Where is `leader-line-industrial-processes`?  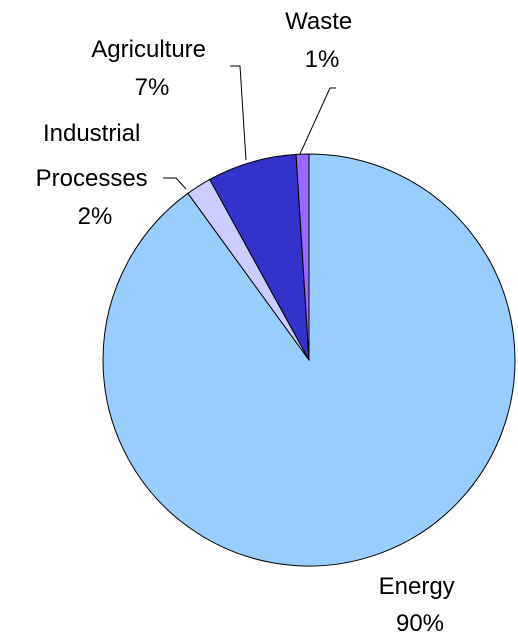
leader-line-industrial-processes is located at coordinates (175, 183).